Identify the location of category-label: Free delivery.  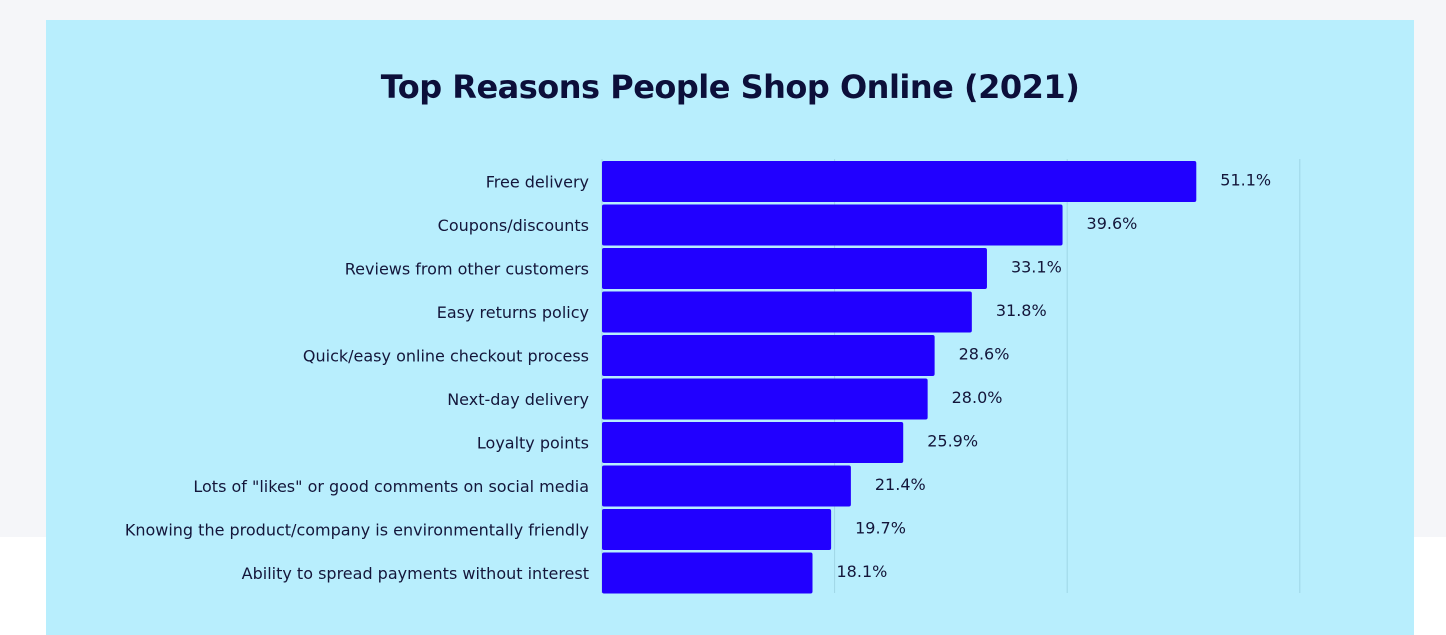
(537, 182).